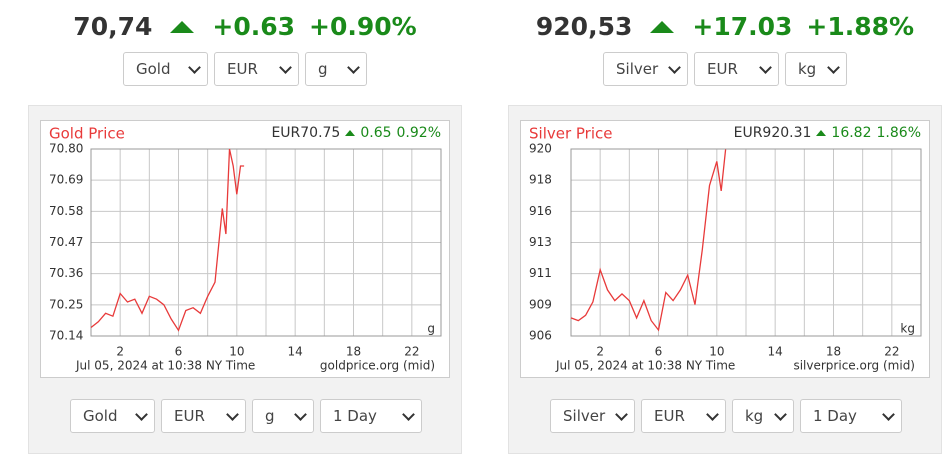  What do you see at coordinates (66, 149) in the screenshot?
I see `y-tick-label: 70.80` at bounding box center [66, 149].